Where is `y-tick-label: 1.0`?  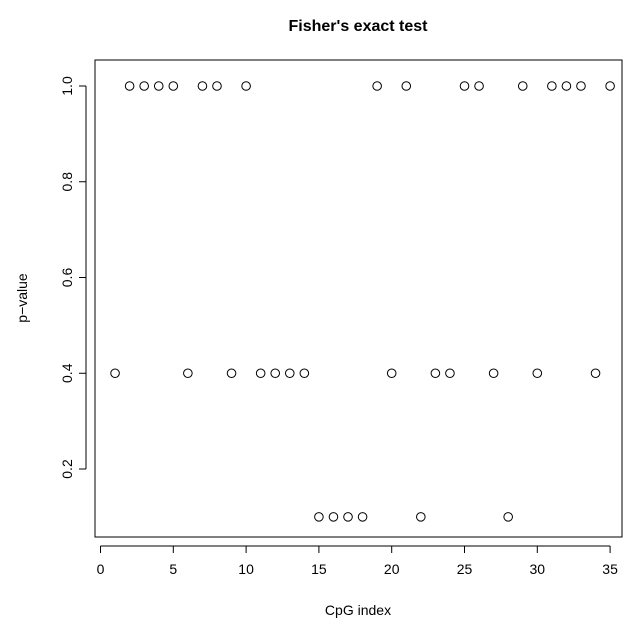
y-tick-label: 1.0 is located at coordinates (67, 86).